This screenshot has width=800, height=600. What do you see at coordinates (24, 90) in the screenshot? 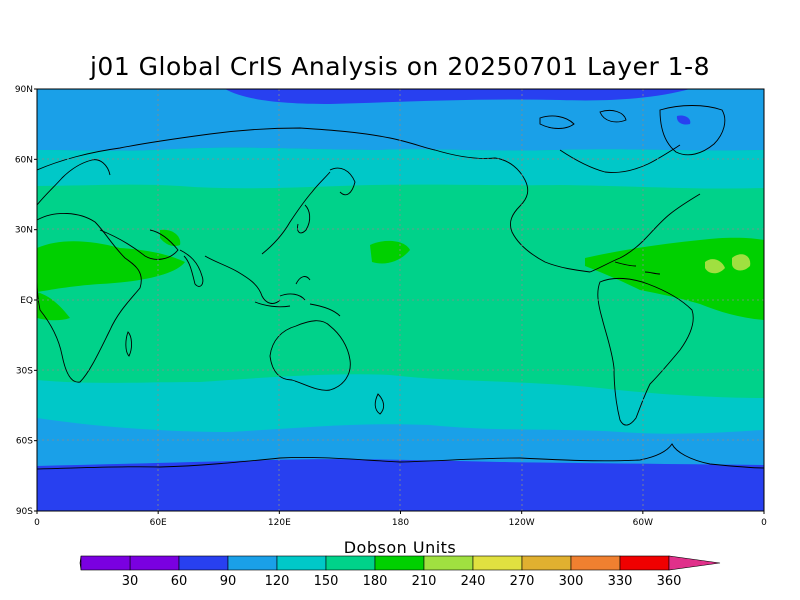
I see `lat-tick-label: 90N` at bounding box center [24, 90].